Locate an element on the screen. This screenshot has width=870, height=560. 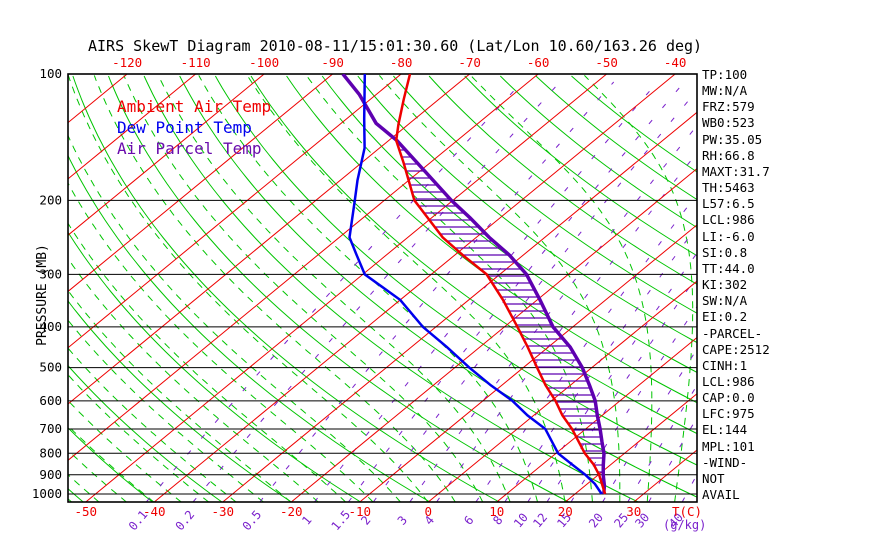
mixing-ratio-label: 0.5 is located at coordinates (252, 521).